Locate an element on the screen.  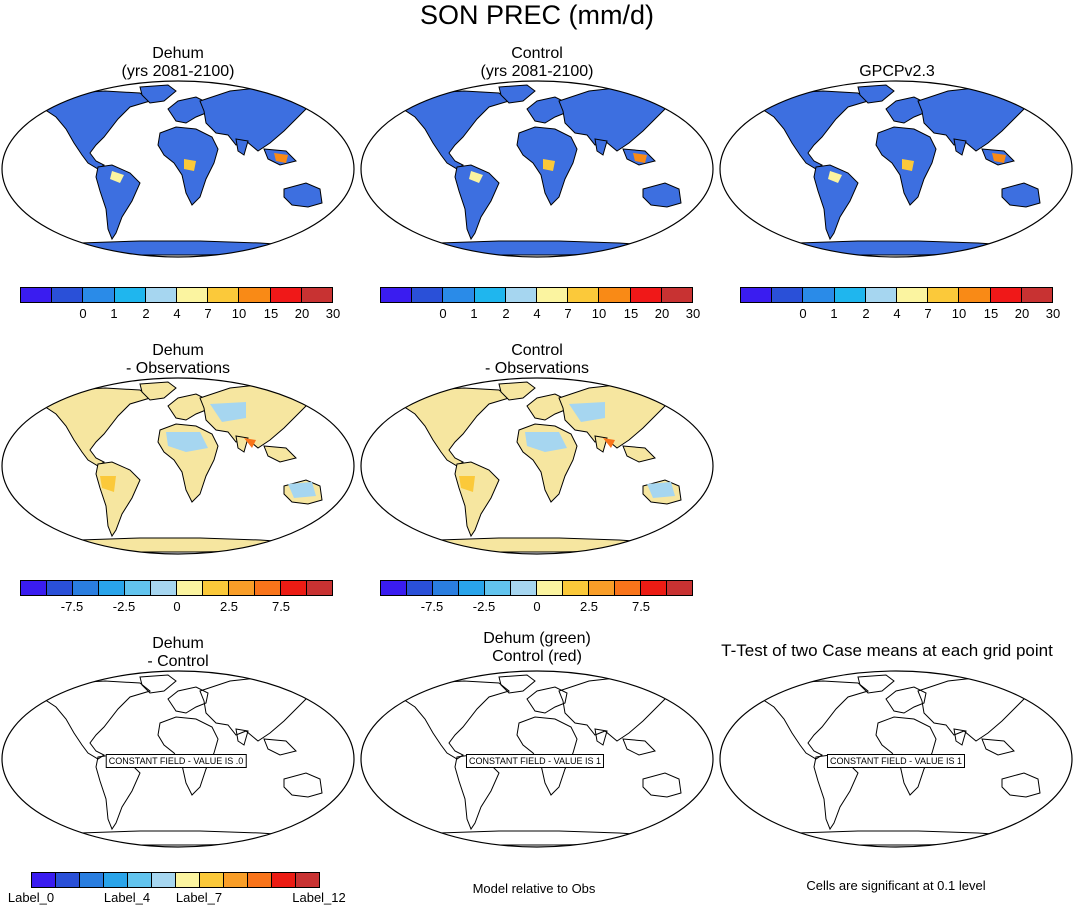
note-cells-significant: Cells are significant at 0.1 level is located at coordinates (896, 885).